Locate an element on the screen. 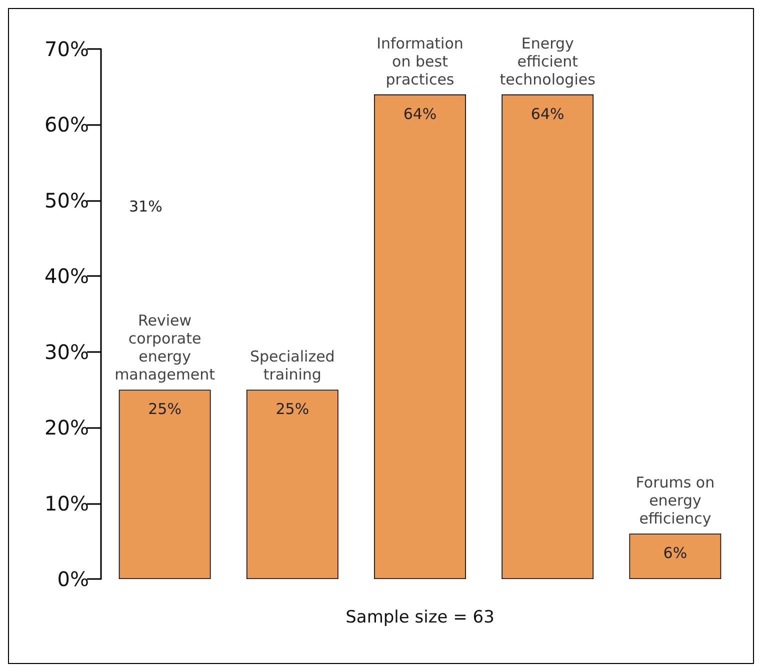  y-tick-label: 20% is located at coordinates (66, 428).